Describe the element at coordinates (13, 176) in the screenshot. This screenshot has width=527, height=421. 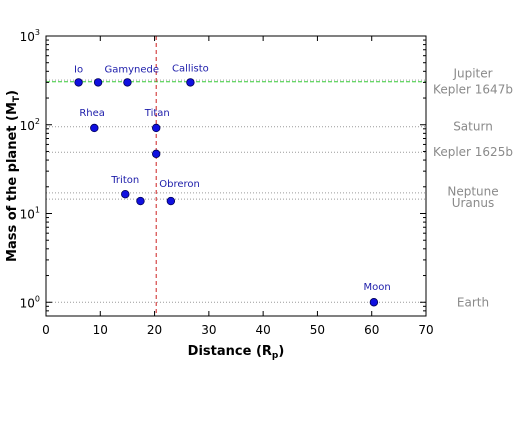
I see `y-axis-title: Mass of the planet (MT)` at that location.